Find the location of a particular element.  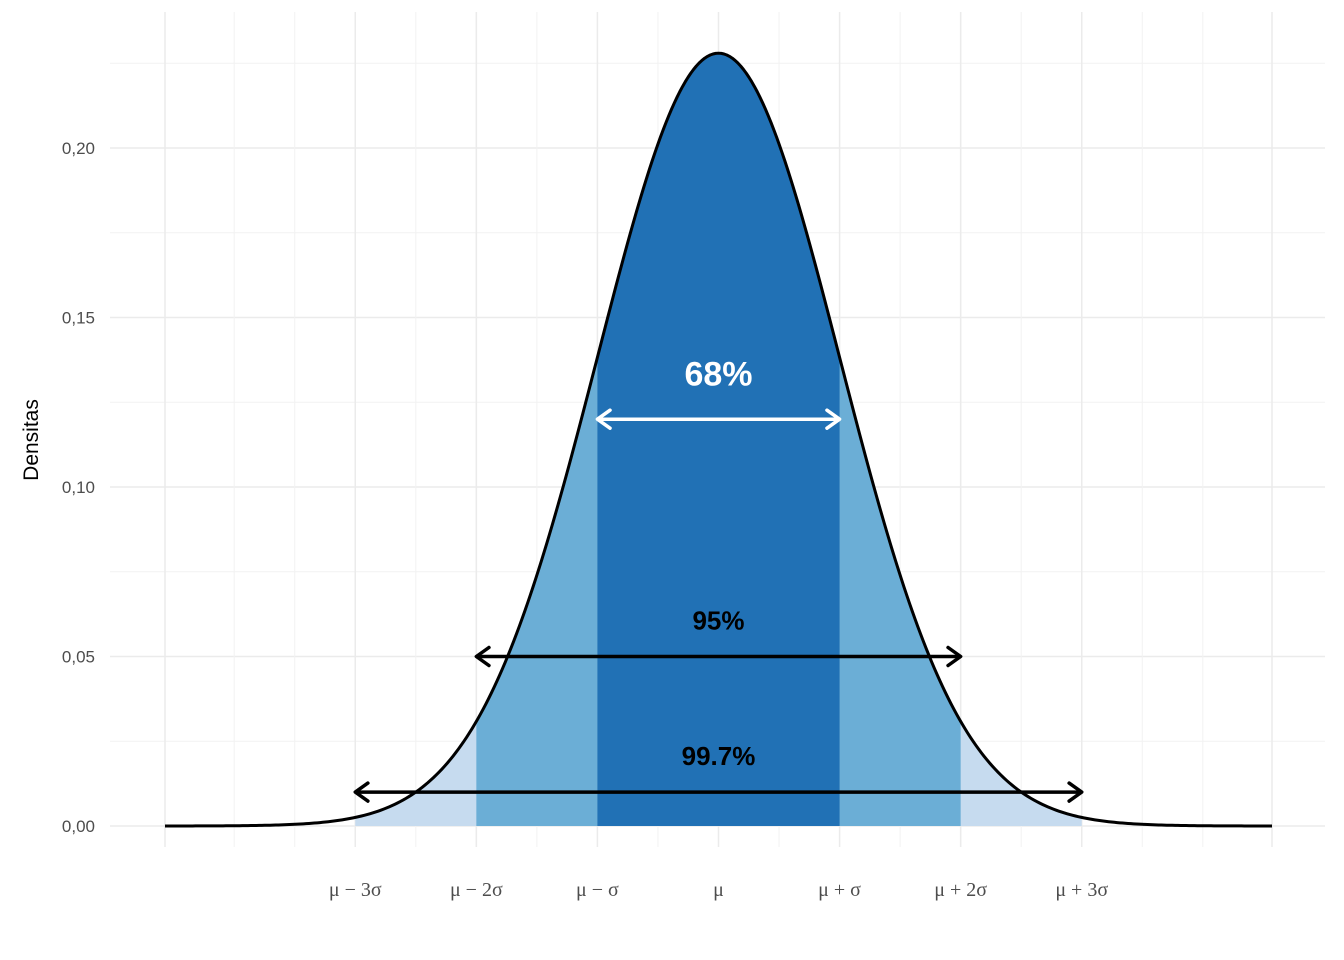

band--1-1-sd is located at coordinates (718, 439).